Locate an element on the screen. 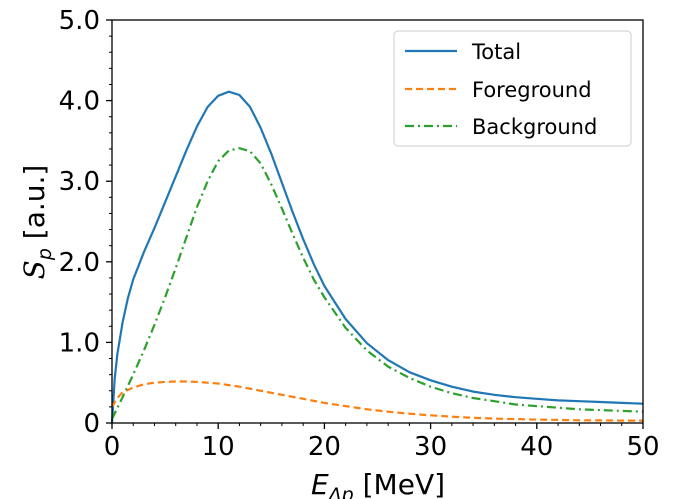 The width and height of the screenshot is (676, 499). x-tick-label: 30 is located at coordinates (430, 447).